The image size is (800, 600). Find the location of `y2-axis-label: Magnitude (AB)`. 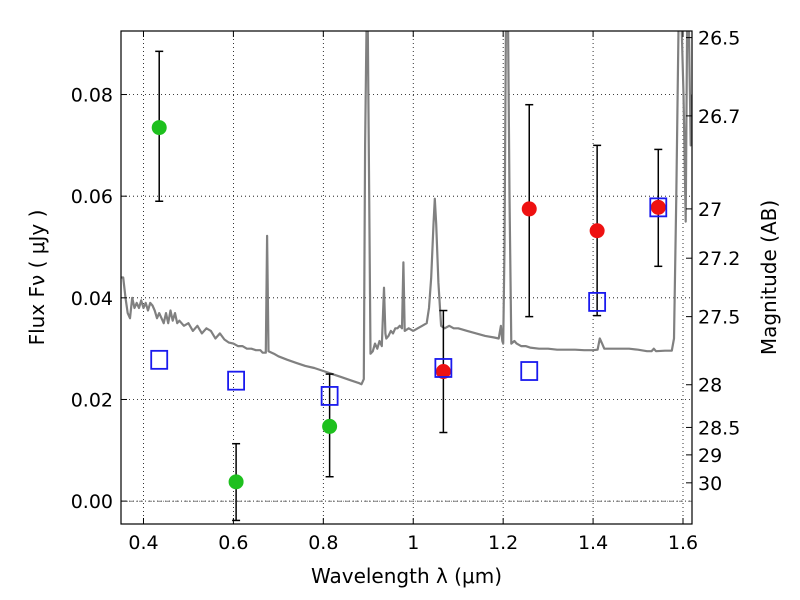

y2-axis-label: Magnitude (AB) is located at coordinates (769, 277).